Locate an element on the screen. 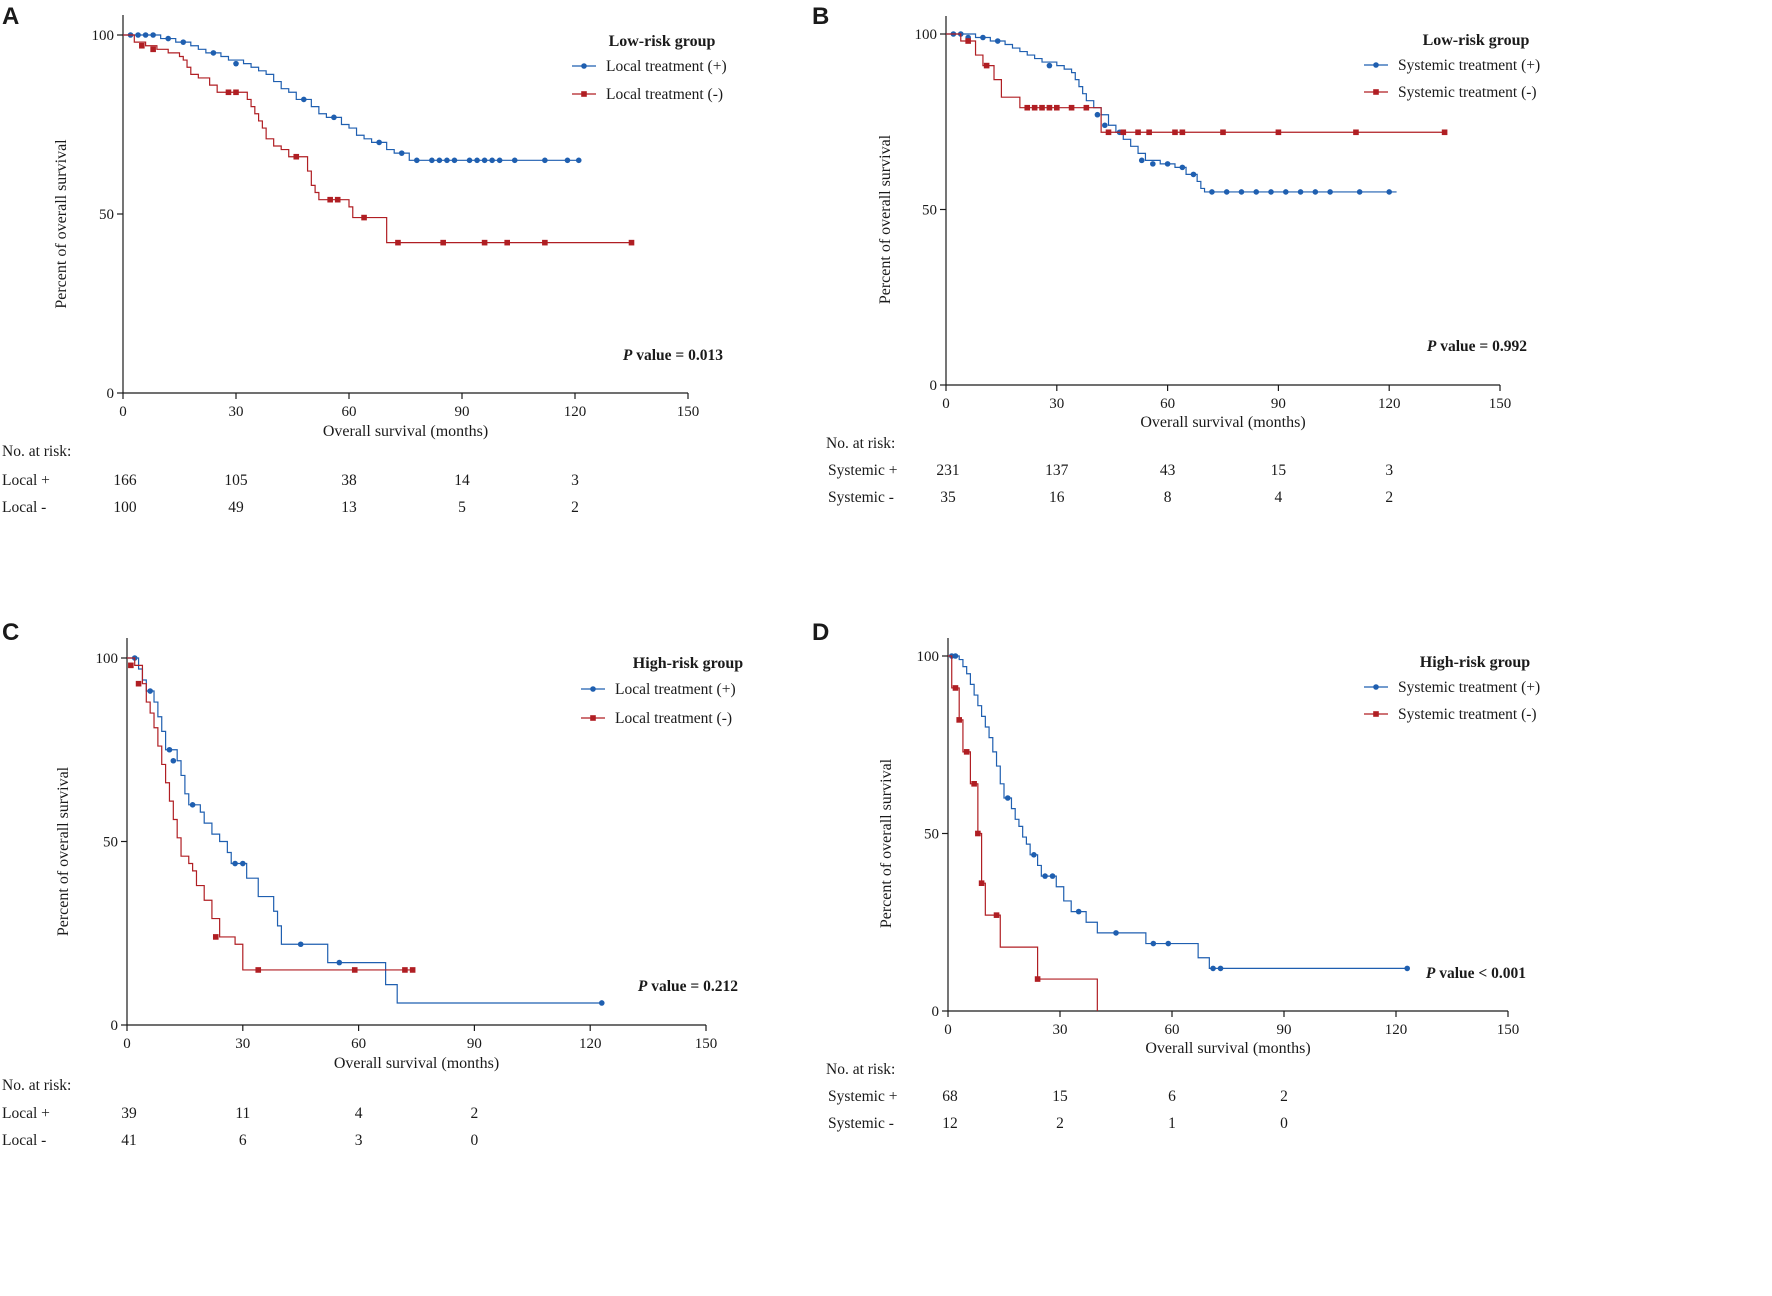  panel-label: B is located at coordinates (820, 16).